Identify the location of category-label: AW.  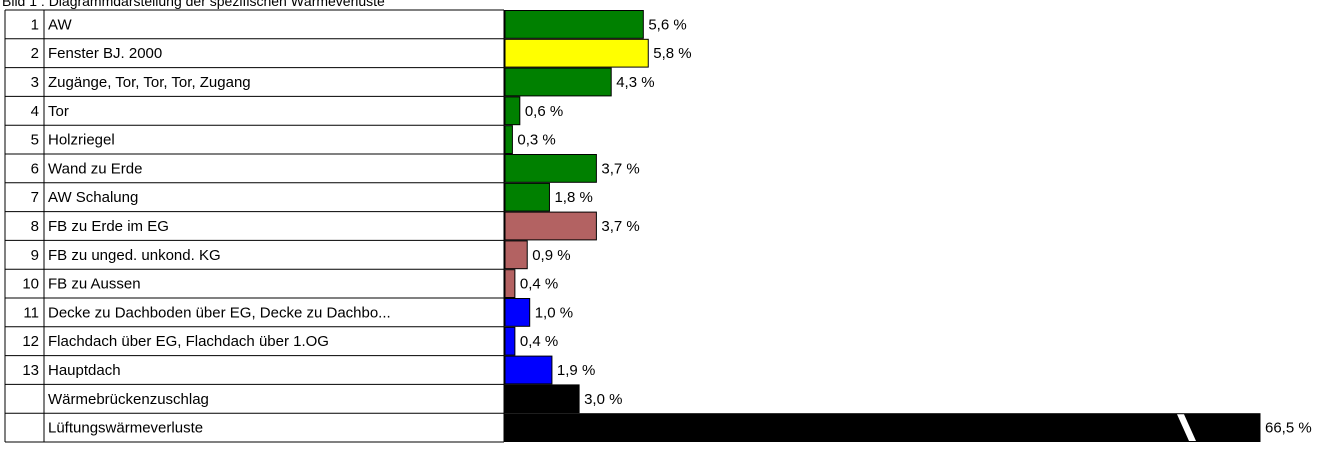
(60, 24).